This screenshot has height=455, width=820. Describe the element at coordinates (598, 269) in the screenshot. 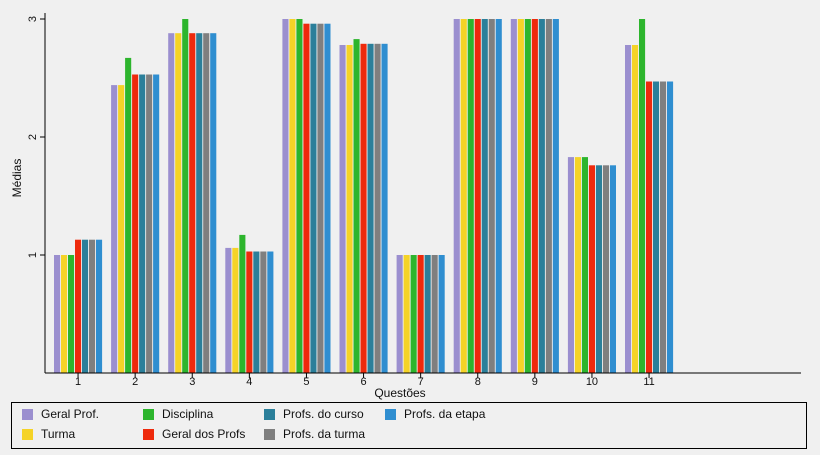

I see `bar-q10-profs-do-curso` at that location.